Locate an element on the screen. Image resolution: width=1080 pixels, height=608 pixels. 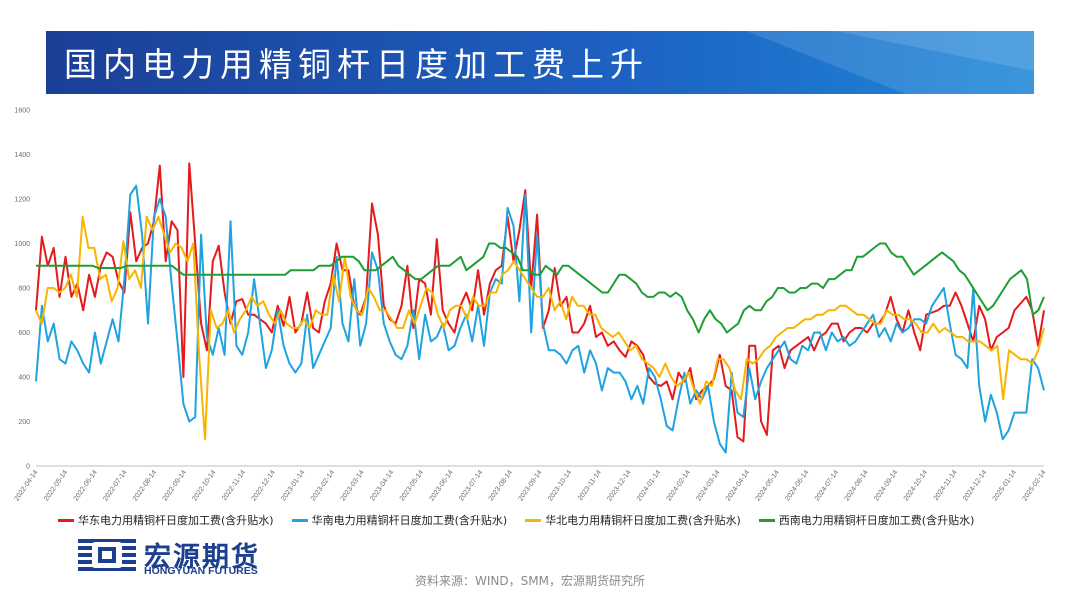
legend-swatch-southwest is located at coordinates (766, 520).